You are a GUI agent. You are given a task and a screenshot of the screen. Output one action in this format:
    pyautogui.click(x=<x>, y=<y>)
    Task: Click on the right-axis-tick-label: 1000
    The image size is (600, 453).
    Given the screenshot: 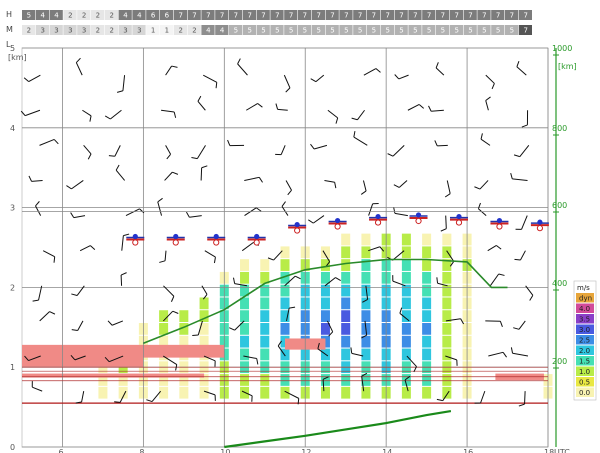 What is the action you would take?
    pyautogui.click(x=562, y=48)
    